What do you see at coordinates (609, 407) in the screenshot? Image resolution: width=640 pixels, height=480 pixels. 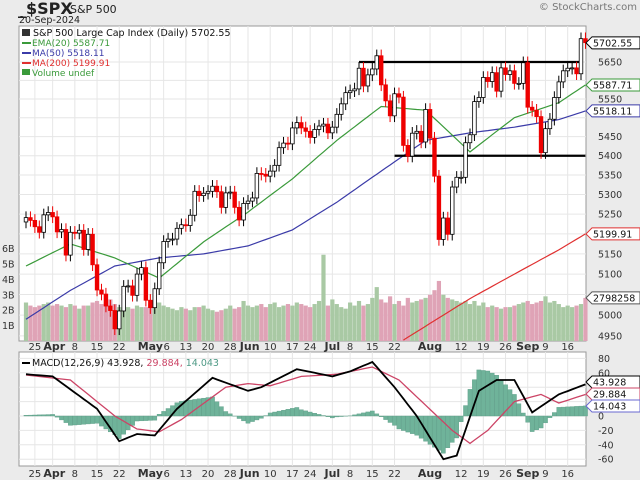 I see `value-tag-text: 14.043` at bounding box center [609, 407].